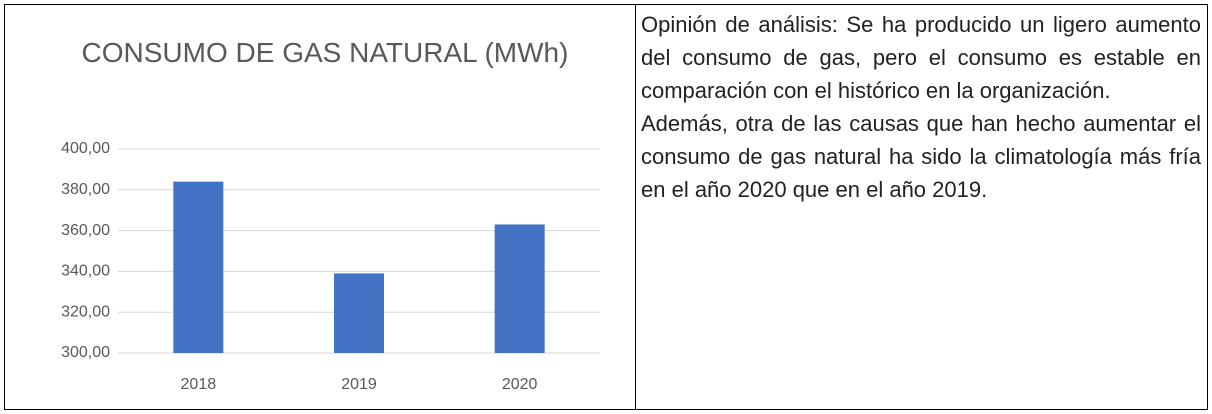  I want to click on x-tick-label: 2018, so click(199, 384).